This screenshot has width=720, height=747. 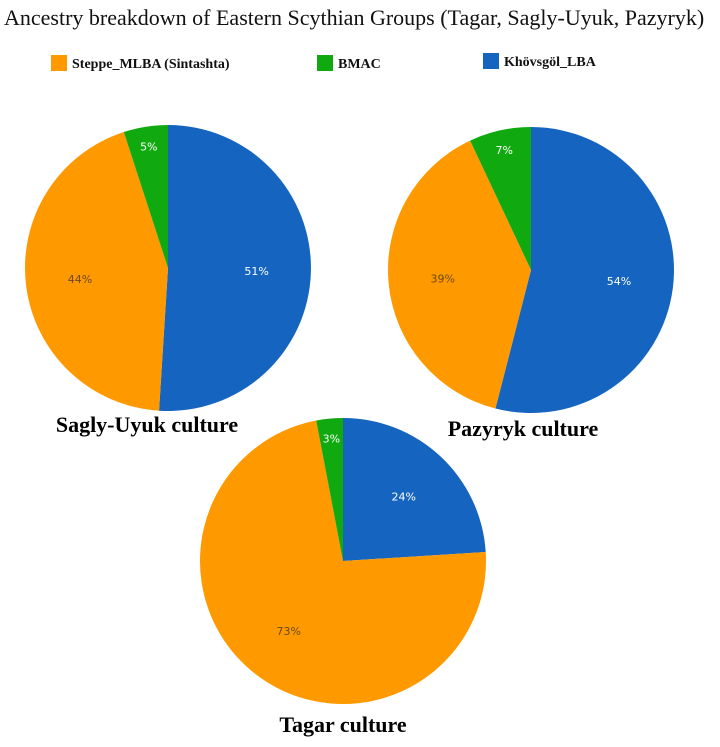 What do you see at coordinates (288, 631) in the screenshot?
I see `pie-slice-label: 73%` at bounding box center [288, 631].